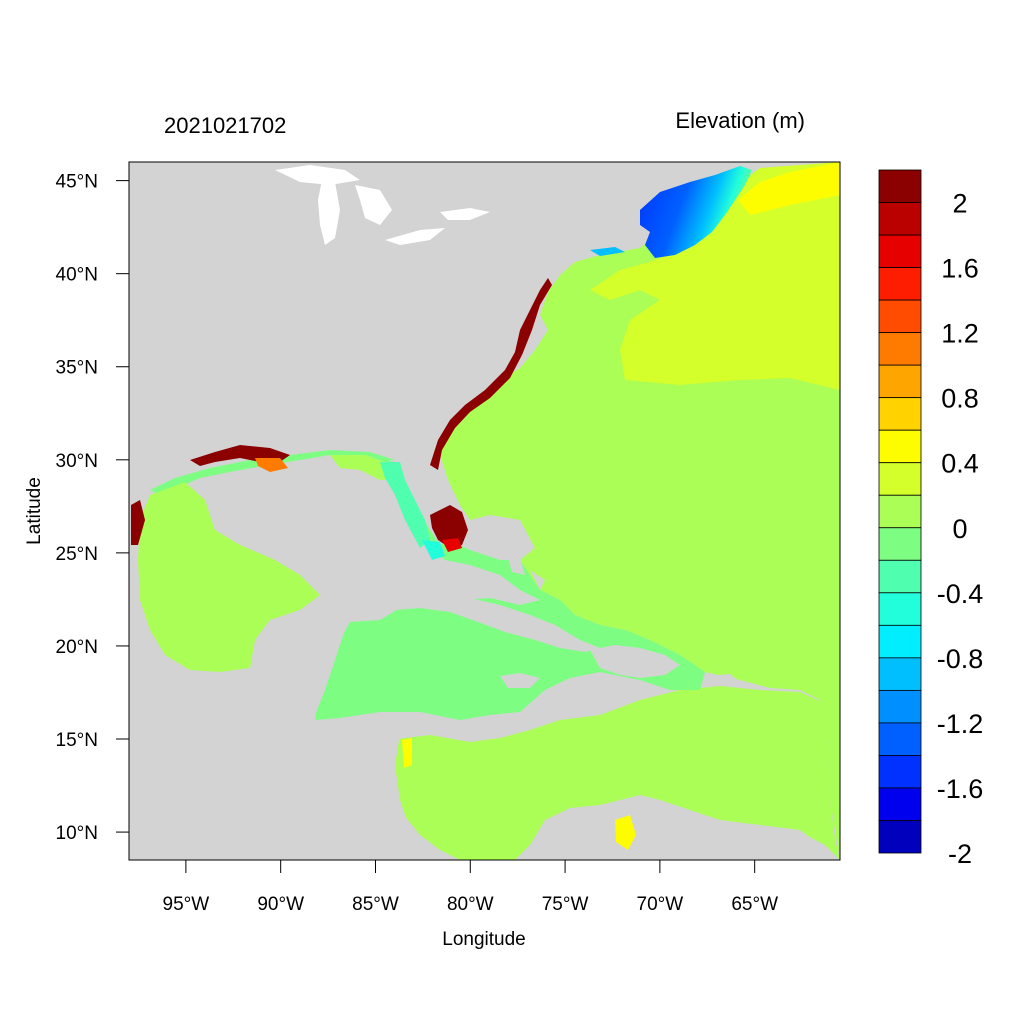 This screenshot has width=1024, height=1024. I want to click on y-tick-label: 40°N, so click(77, 275).